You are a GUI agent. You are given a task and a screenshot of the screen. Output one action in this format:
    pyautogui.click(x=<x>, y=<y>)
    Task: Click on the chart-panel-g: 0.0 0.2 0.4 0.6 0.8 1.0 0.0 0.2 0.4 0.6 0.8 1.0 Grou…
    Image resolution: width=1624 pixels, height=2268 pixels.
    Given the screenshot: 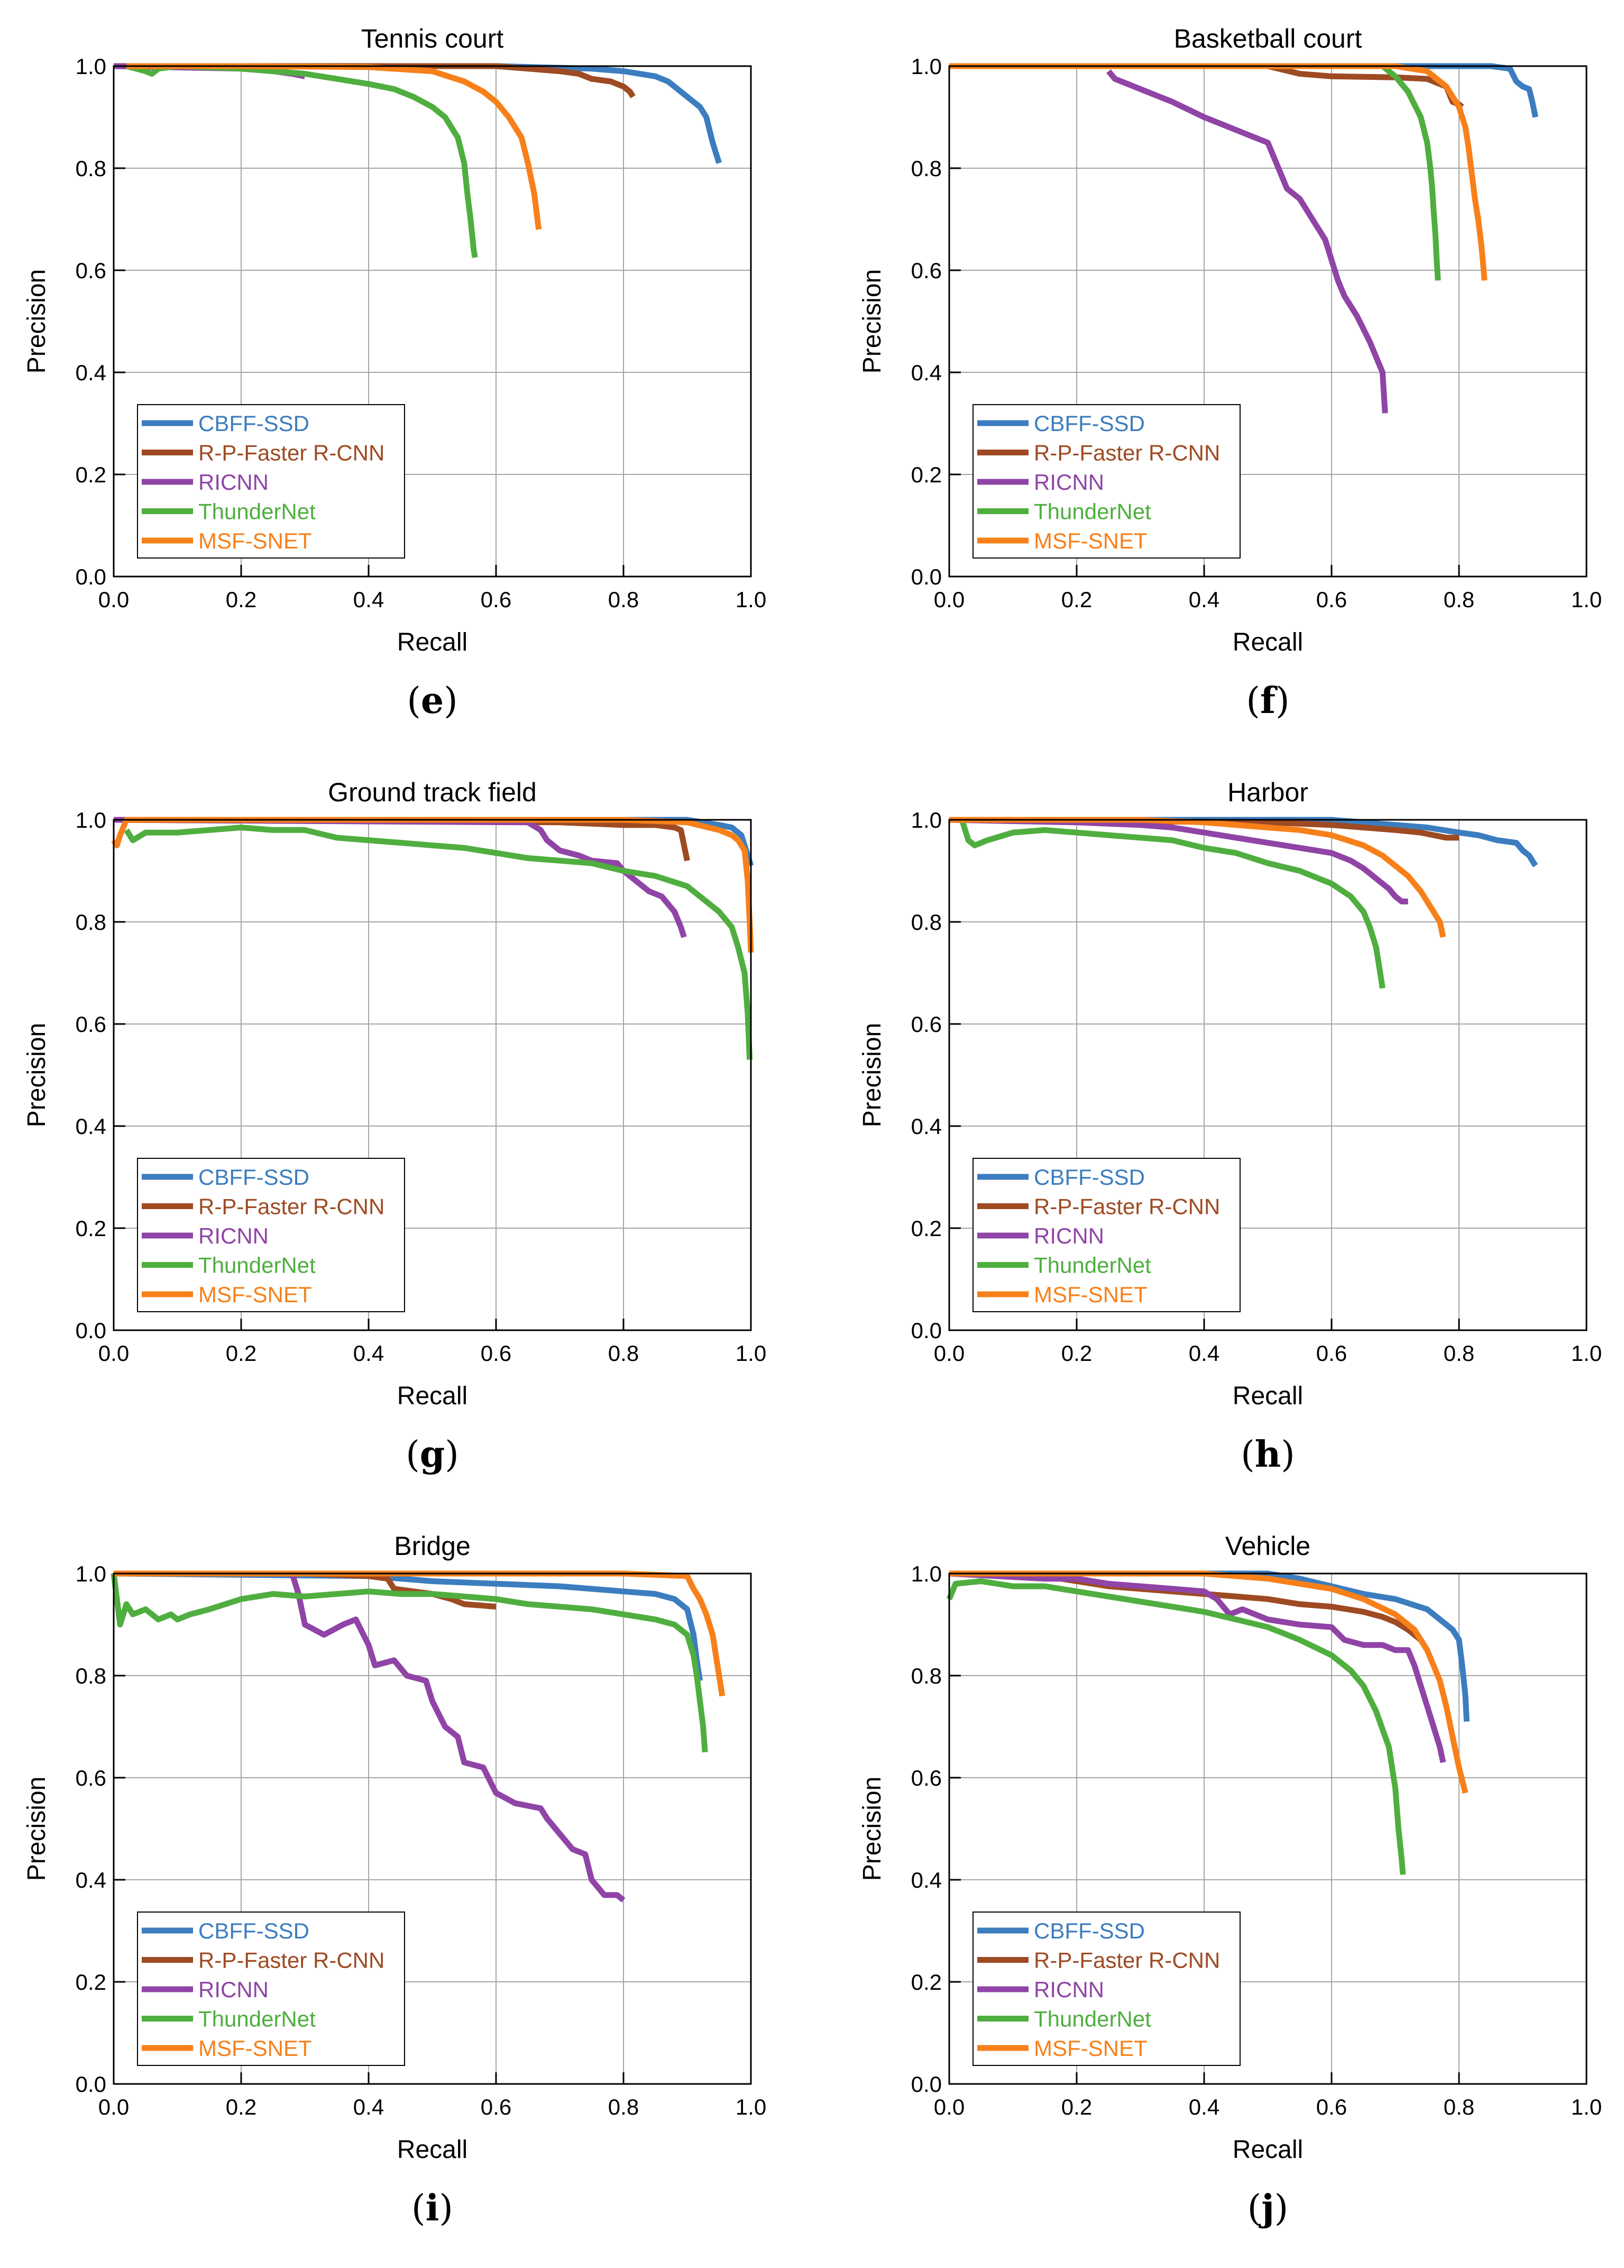 What is the action you would take?
    pyautogui.click(x=394, y=1094)
    